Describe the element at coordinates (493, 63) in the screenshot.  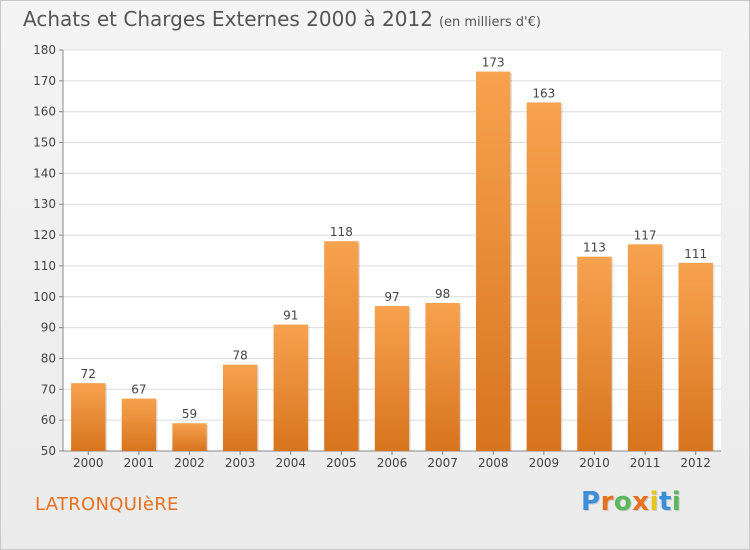
I see `data-label: 173` at that location.